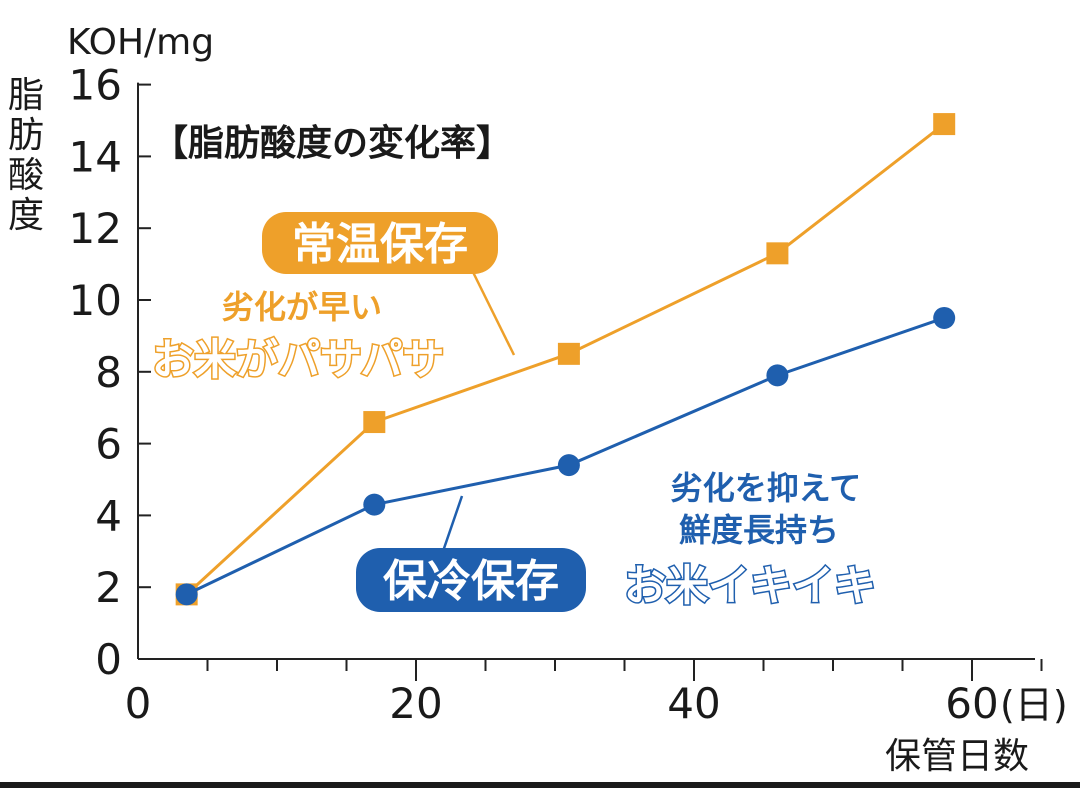  What do you see at coordinates (415, 703) in the screenshot?
I see `x-tick-label: 20` at bounding box center [415, 703].